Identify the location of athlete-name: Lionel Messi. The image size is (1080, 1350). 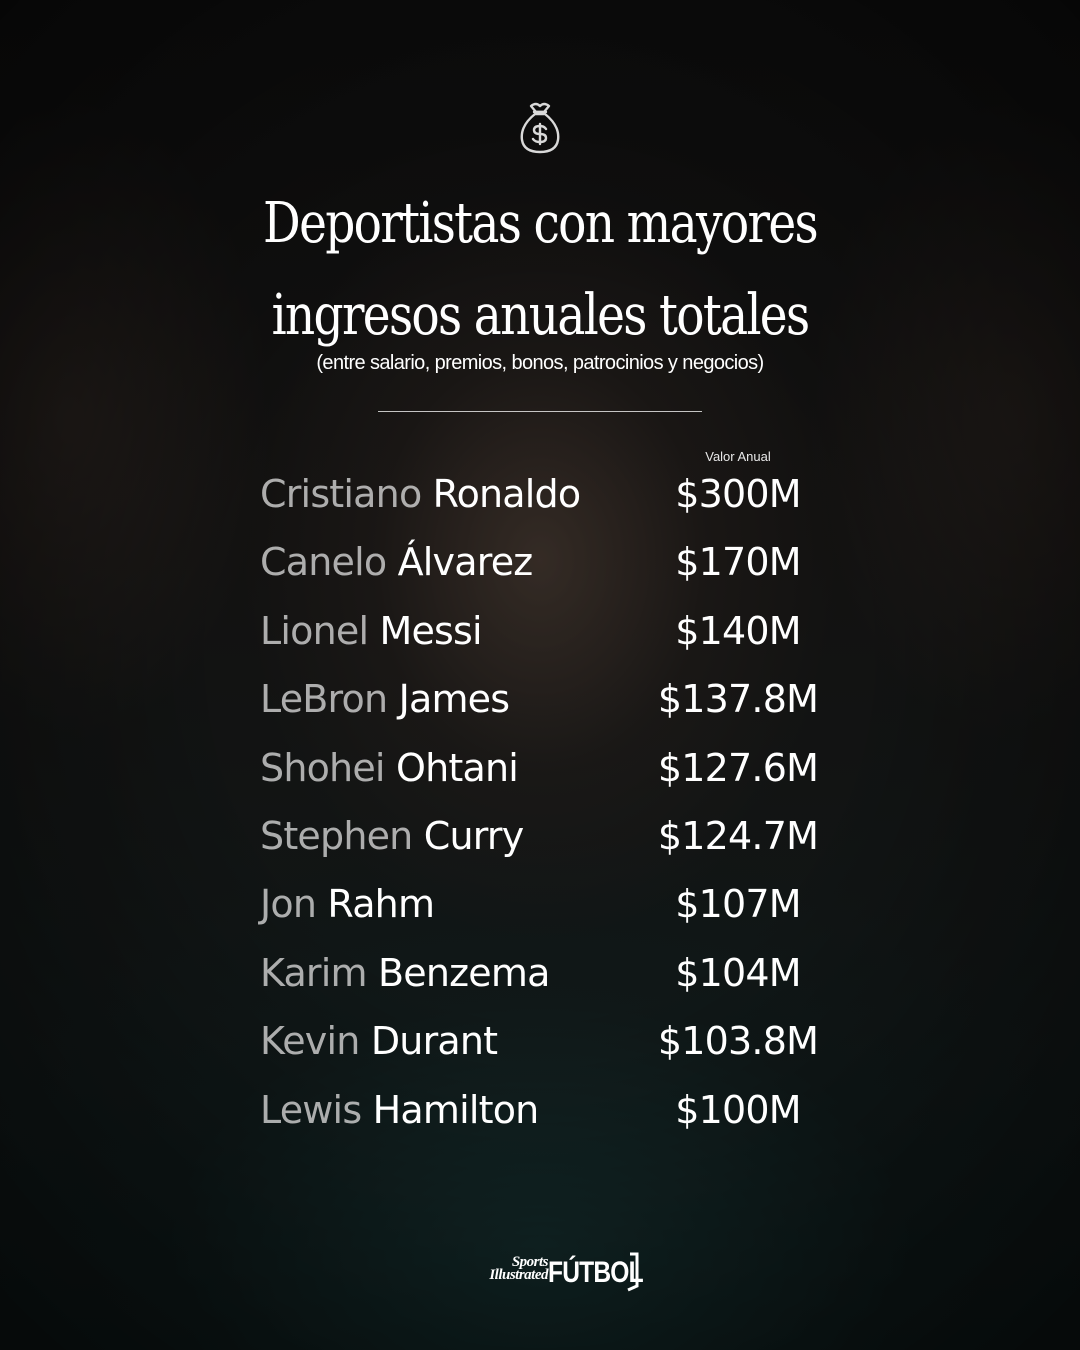
(371, 630).